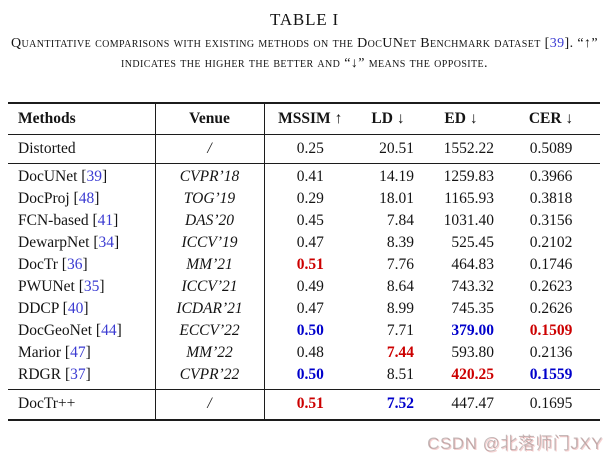 The height and width of the screenshot is (462, 609). I want to click on venue-cell: ICCV’19, so click(210, 243).